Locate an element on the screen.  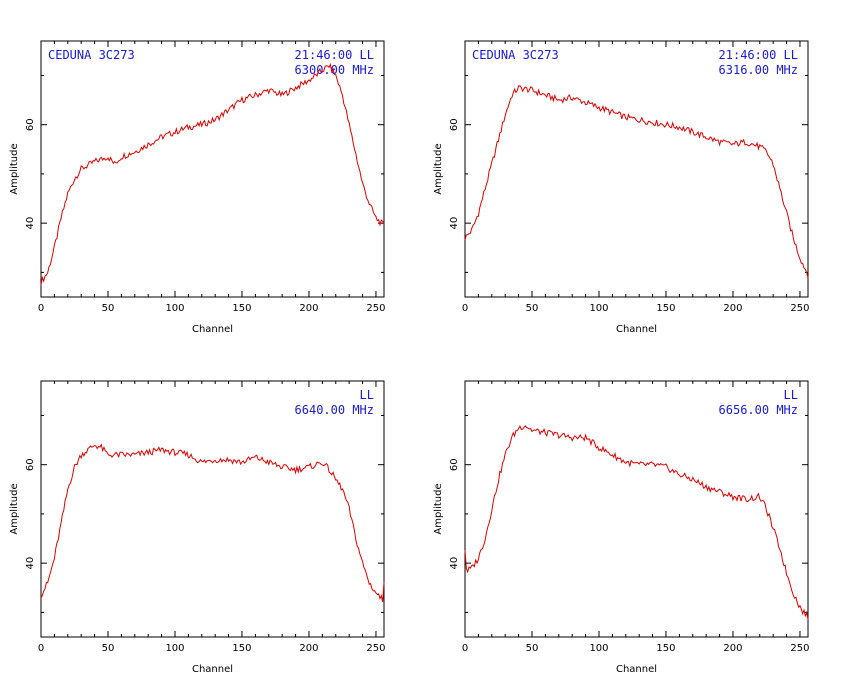
frequency-label: 6300.00 MHz is located at coordinates (334, 70).